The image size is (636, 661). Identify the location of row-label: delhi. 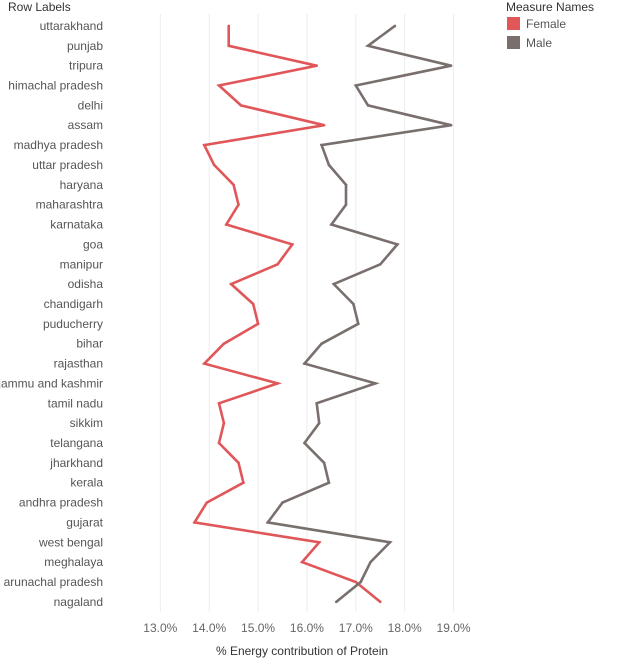
(90, 105).